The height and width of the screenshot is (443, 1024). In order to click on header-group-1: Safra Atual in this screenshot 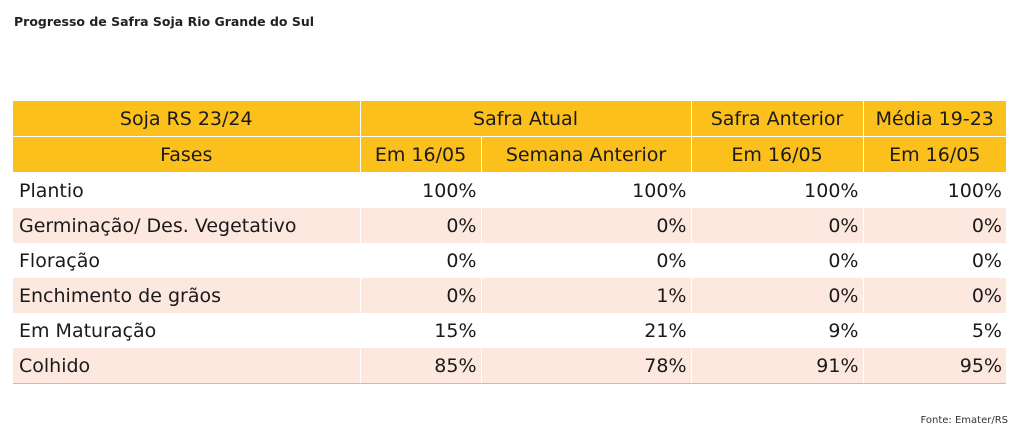, I will do `click(525, 119)`.